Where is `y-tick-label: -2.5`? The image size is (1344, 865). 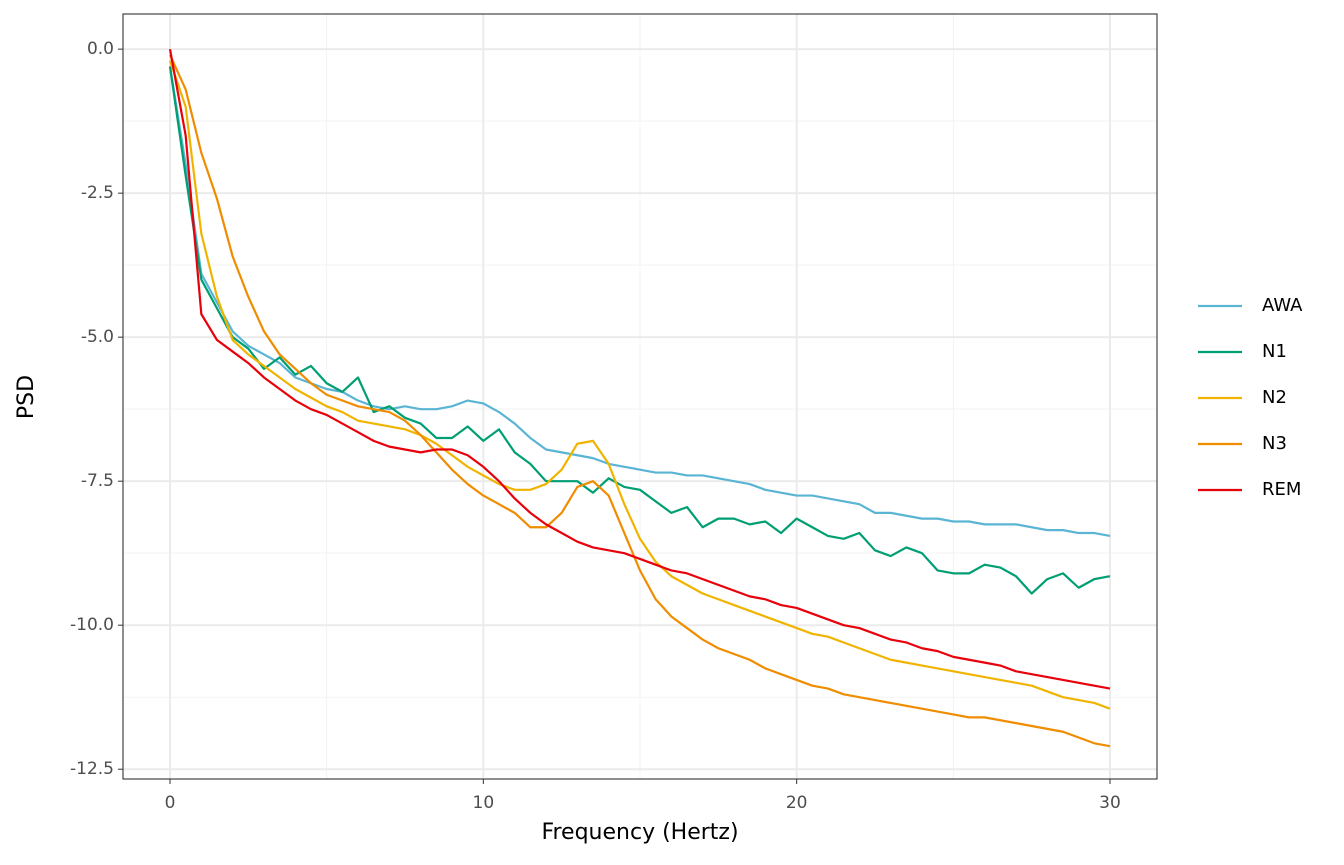 y-tick-label: -2.5 is located at coordinates (97, 193).